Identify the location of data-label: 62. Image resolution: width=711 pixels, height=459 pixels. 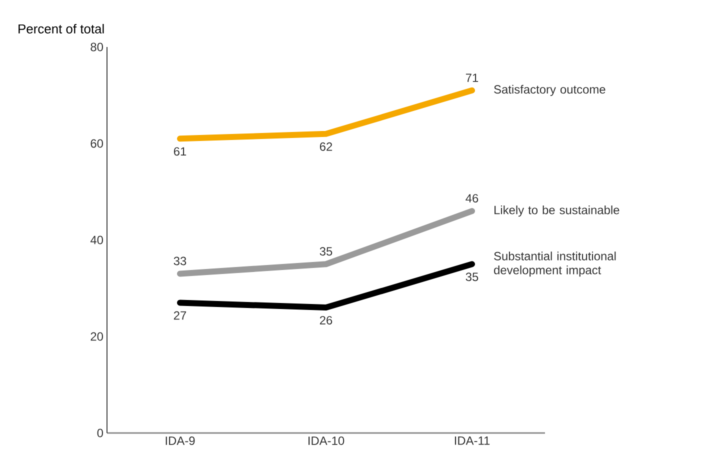
(326, 146).